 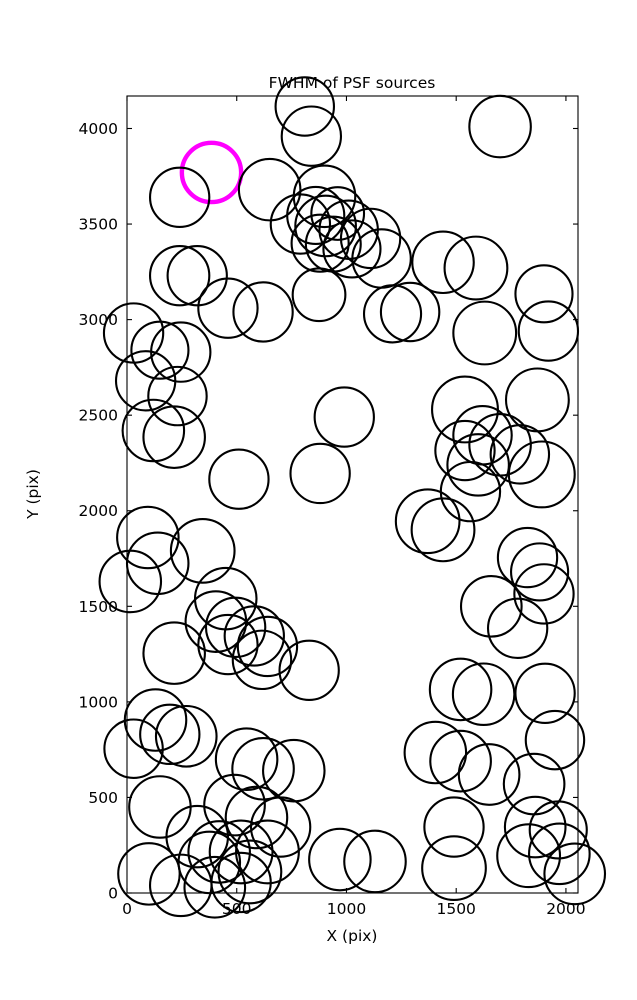 I want to click on y-tick-label: 2000, so click(x=98, y=511).